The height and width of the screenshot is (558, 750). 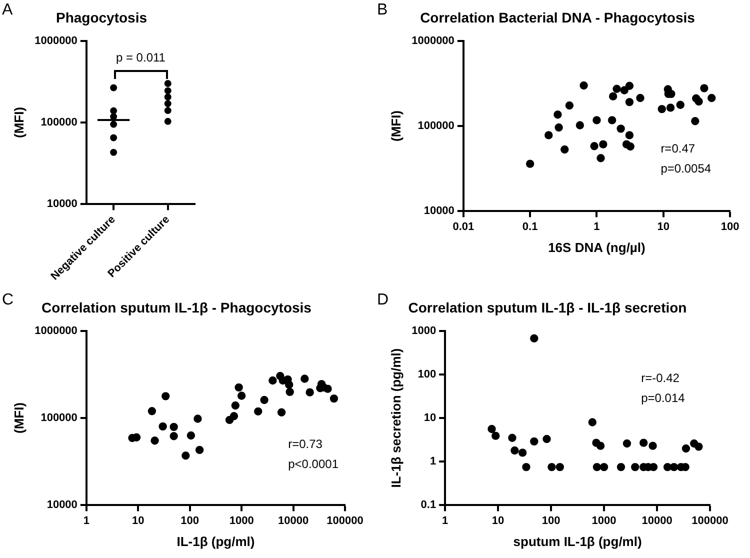 What do you see at coordinates (678, 148) in the screenshot?
I see `annotation: r=0.47` at bounding box center [678, 148].